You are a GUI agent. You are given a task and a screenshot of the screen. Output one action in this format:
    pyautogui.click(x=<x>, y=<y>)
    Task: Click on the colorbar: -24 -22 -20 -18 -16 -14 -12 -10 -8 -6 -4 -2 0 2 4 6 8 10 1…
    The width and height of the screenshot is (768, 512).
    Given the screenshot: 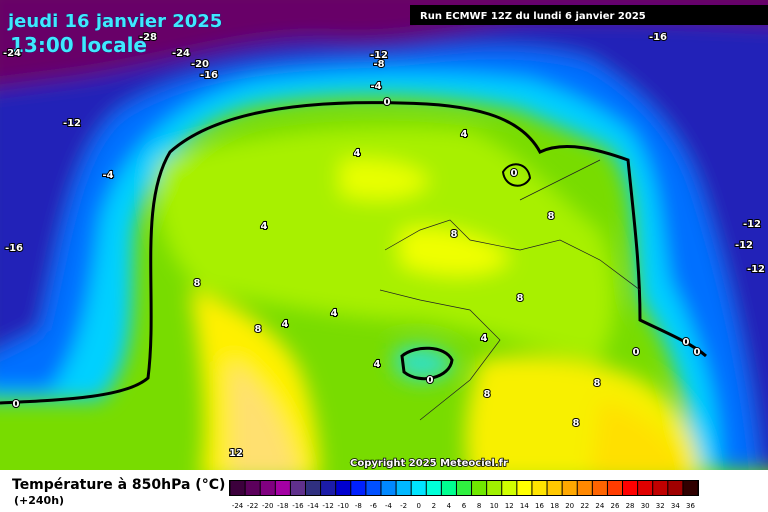 What is the action you would take?
    pyautogui.click(x=464, y=495)
    